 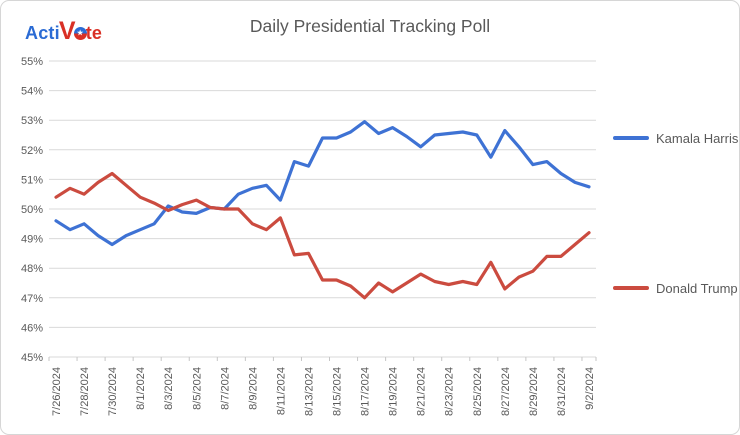 I want to click on x-axis-label: 8/5/2024, so click(x=197, y=388).